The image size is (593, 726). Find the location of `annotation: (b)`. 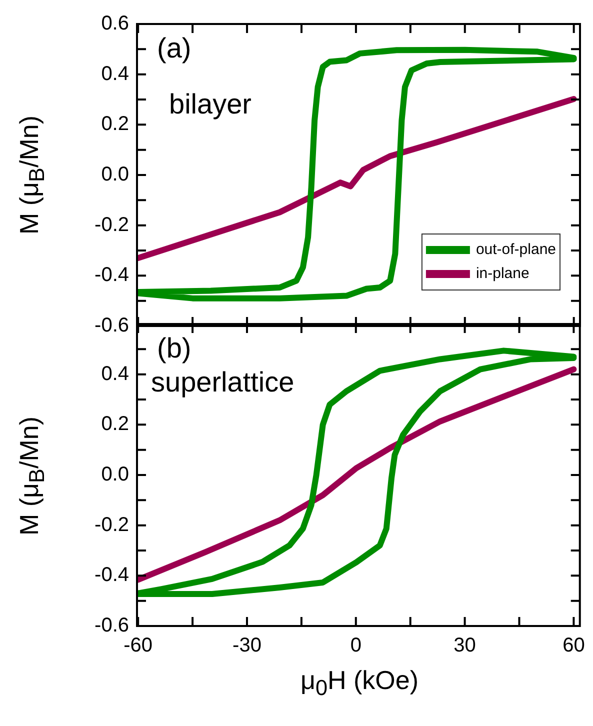

annotation: (b) is located at coordinates (174, 348).